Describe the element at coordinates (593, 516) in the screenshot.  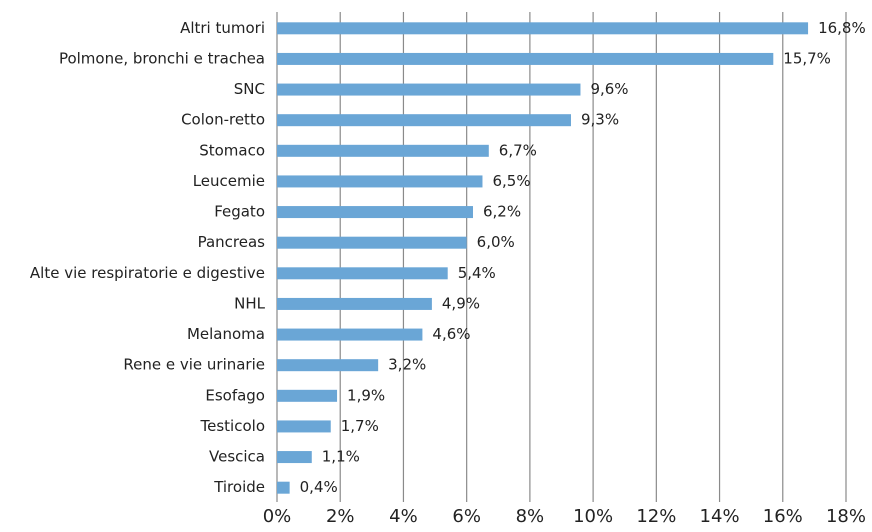
I see `x-tick-label: 10%` at that location.